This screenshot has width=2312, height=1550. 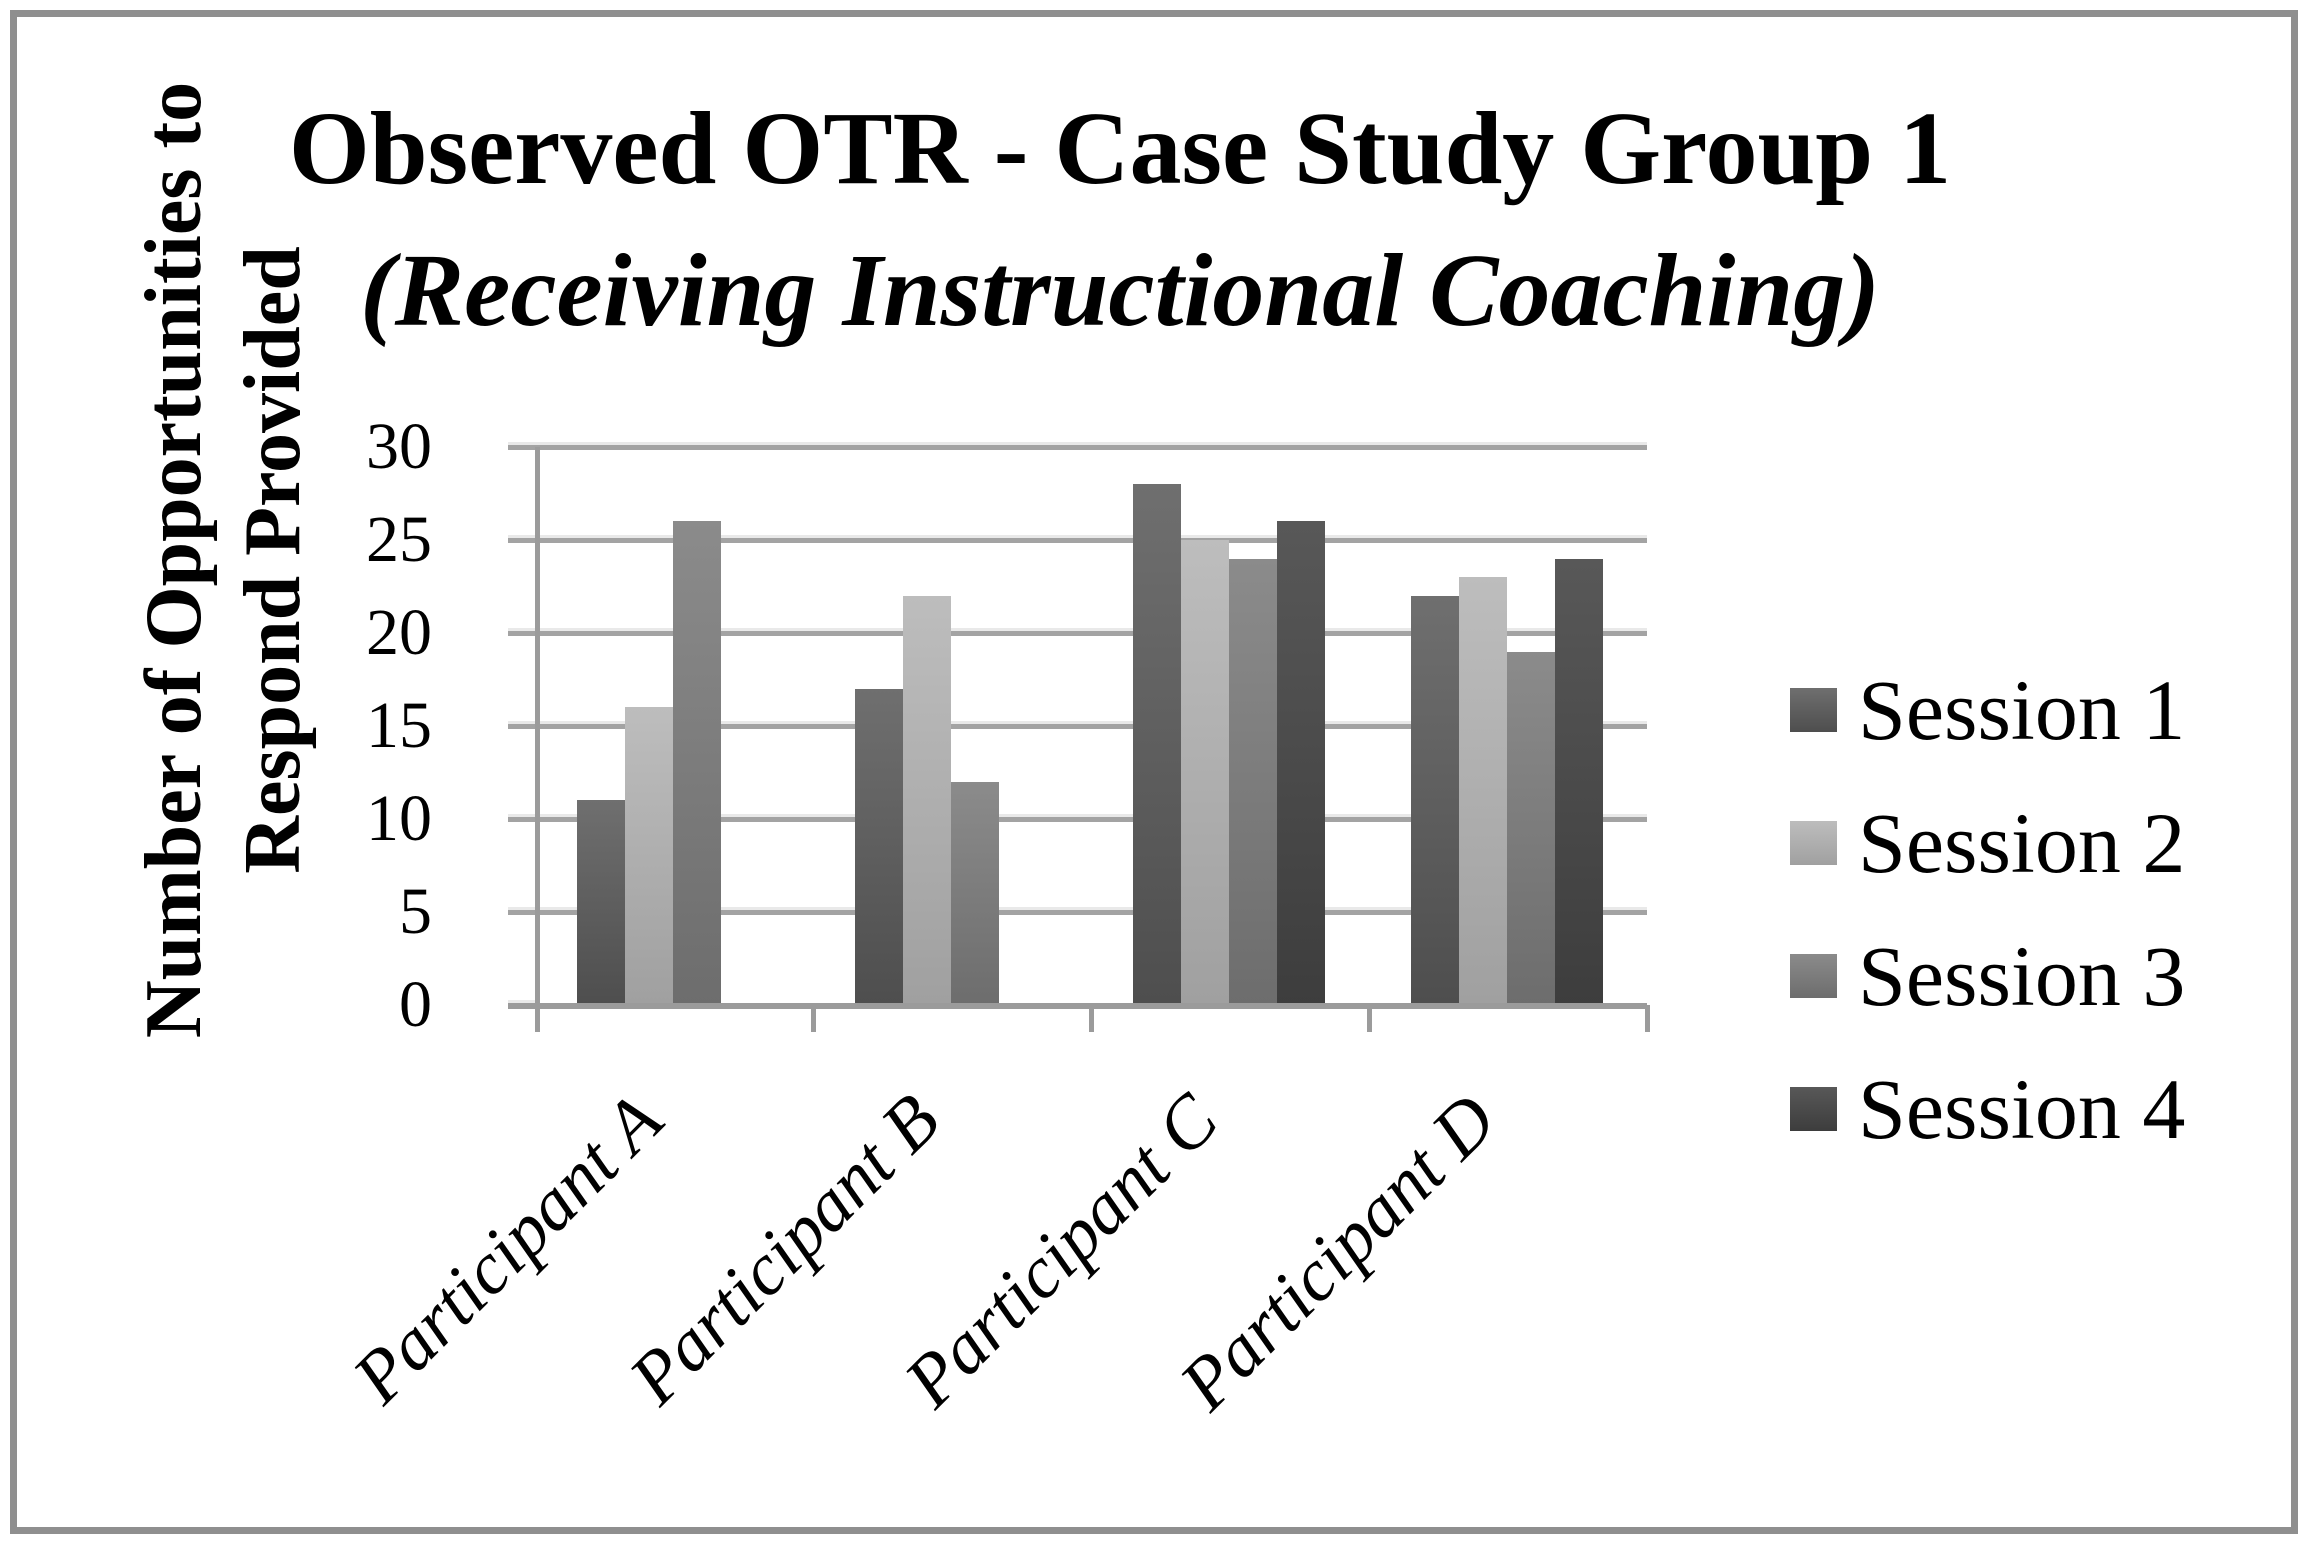 What do you see at coordinates (2022, 1109) in the screenshot?
I see `legend-label: Session 4` at bounding box center [2022, 1109].